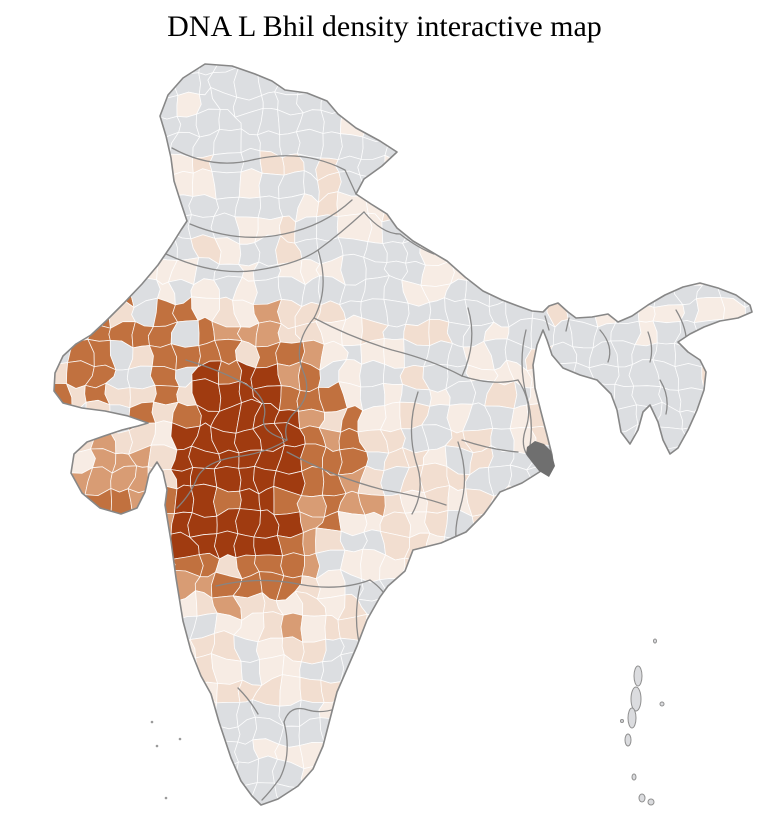 Image resolution: width=769 pixels, height=815 pixels. I want to click on page-title: DNA L Bhil density interactive map, so click(384, 26).